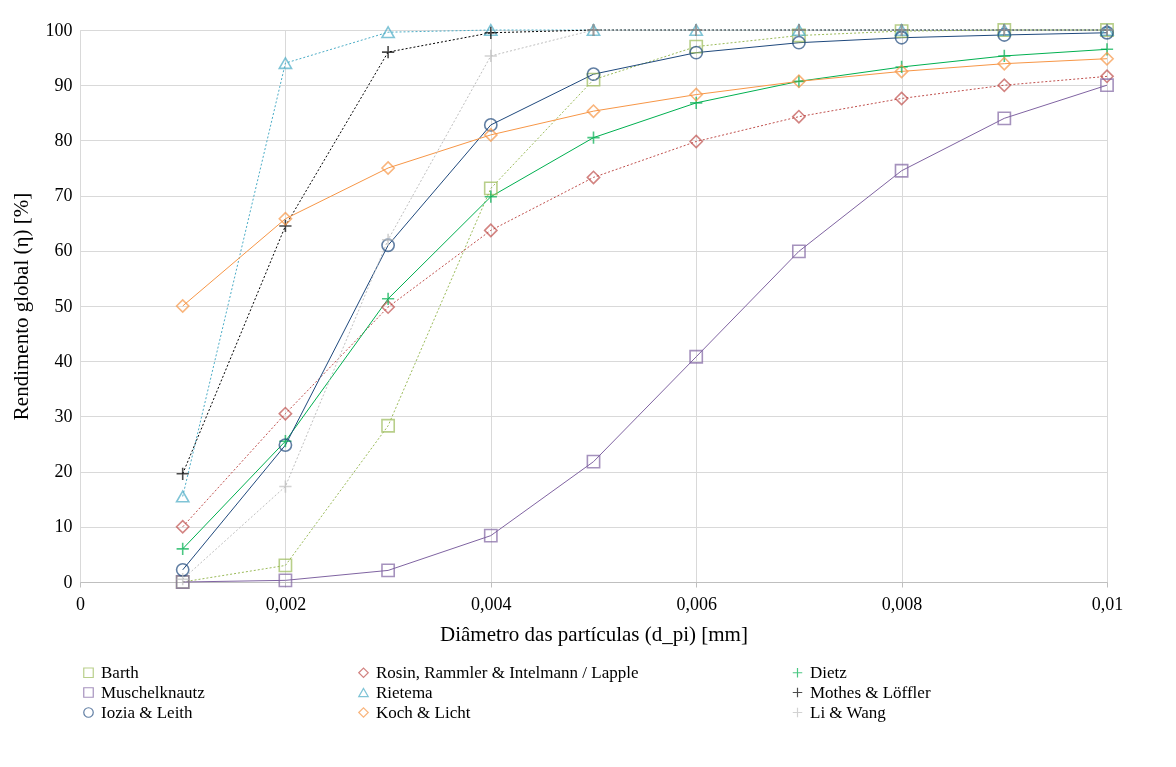 Image resolution: width=1176 pixels, height=767 pixels. Describe the element at coordinates (63, 195) in the screenshot. I see `y-tick-label: 70` at that location.